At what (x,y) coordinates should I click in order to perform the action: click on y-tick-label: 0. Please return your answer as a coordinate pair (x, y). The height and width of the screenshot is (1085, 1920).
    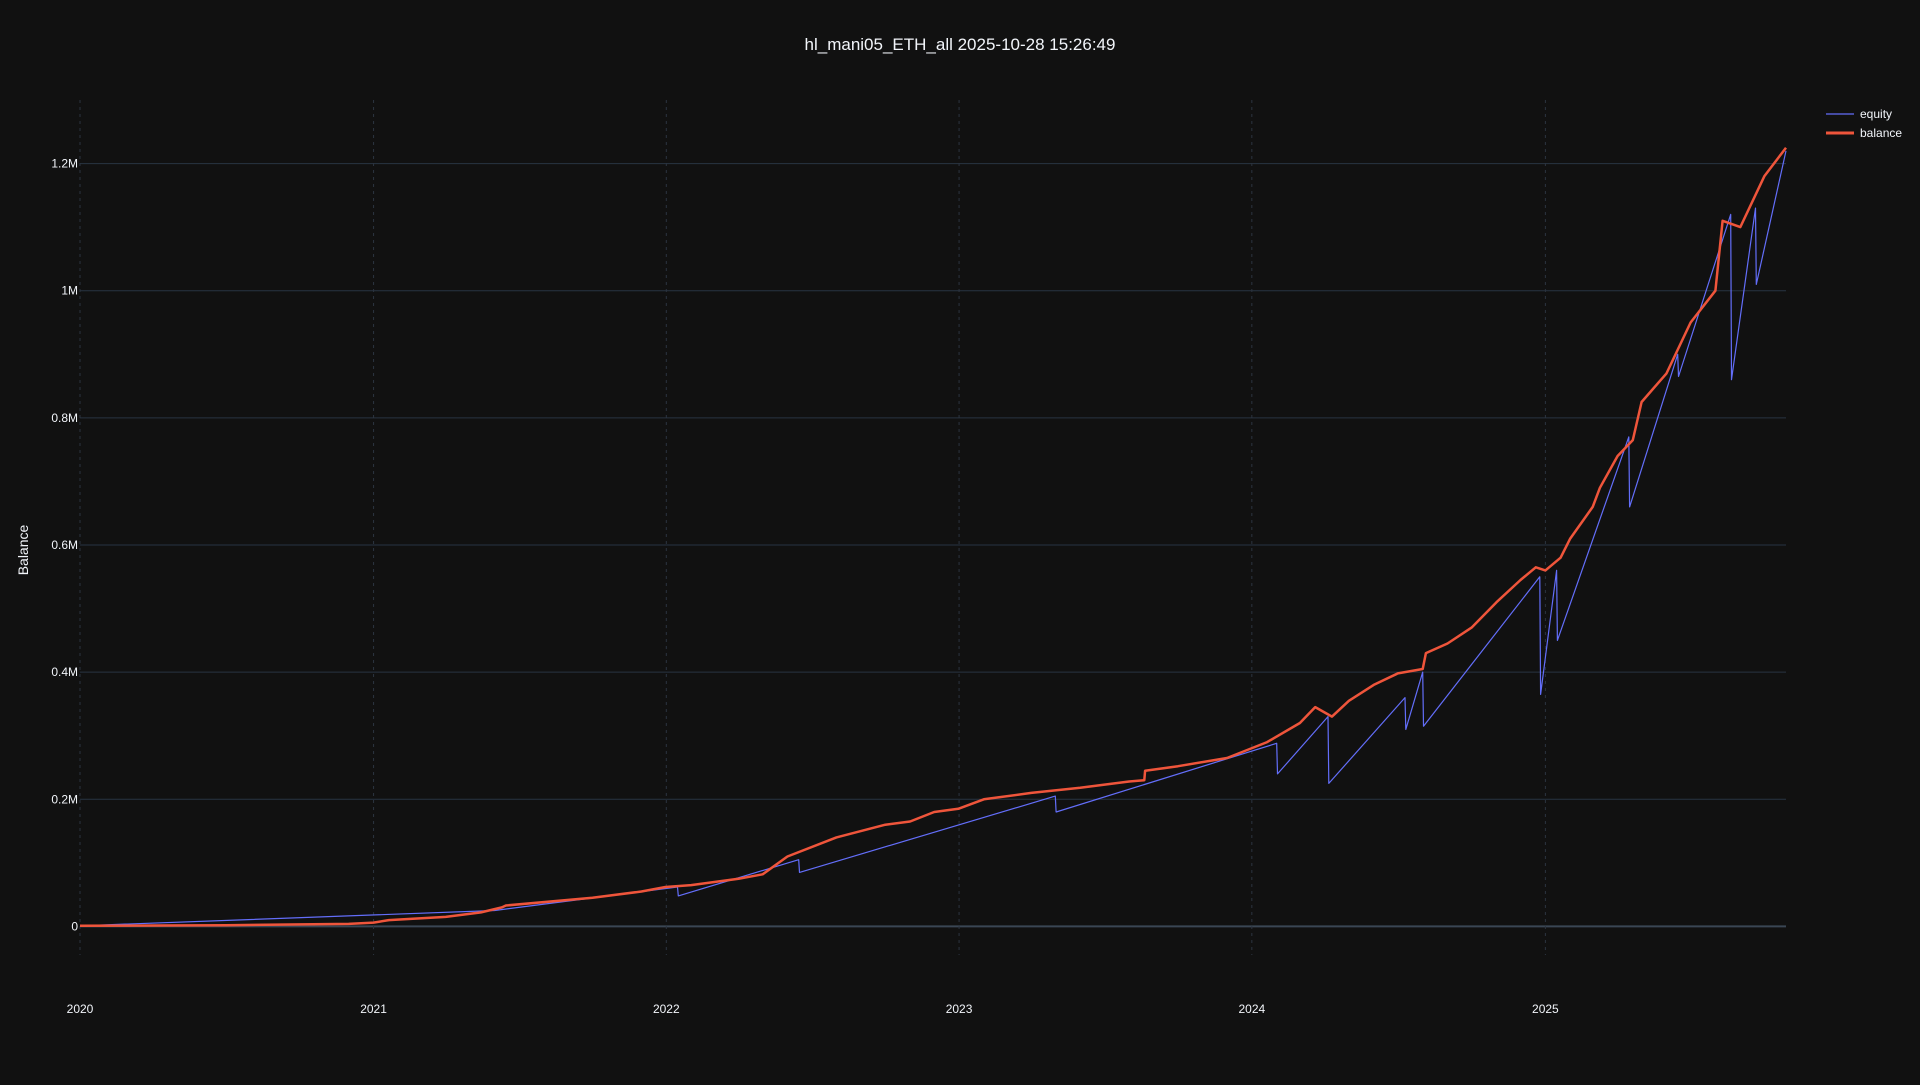
    Looking at the image, I should click on (74, 926).